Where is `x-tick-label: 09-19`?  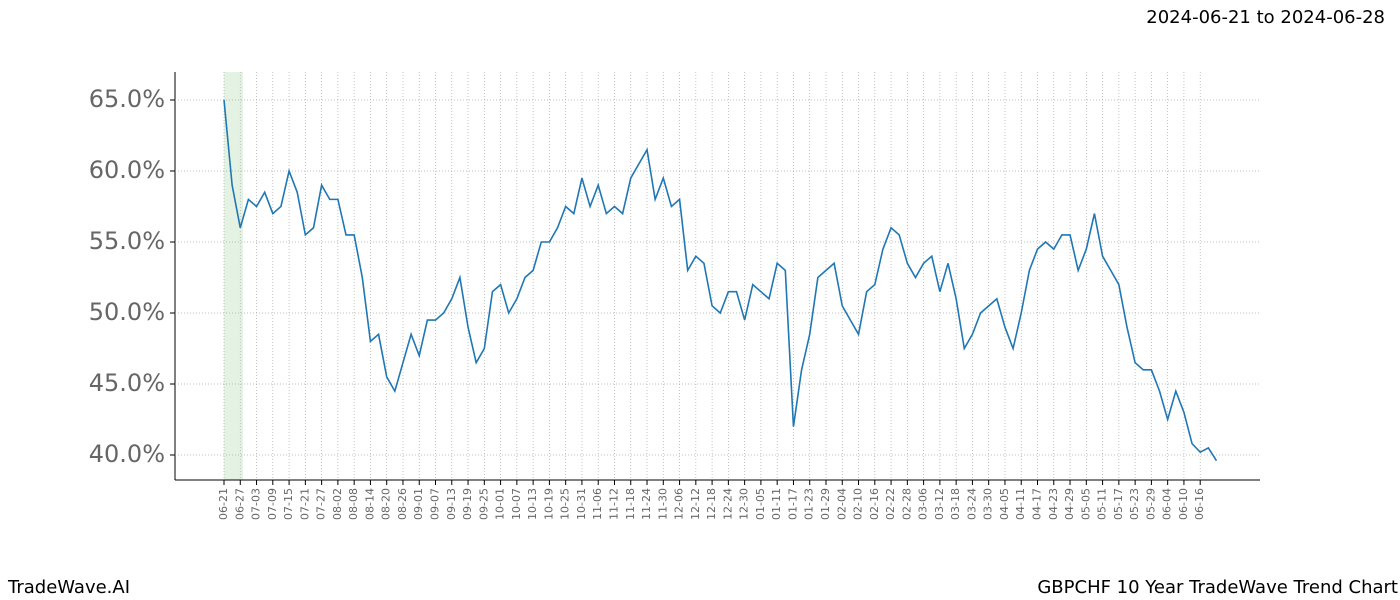
x-tick-label: 09-19 is located at coordinates (467, 504).